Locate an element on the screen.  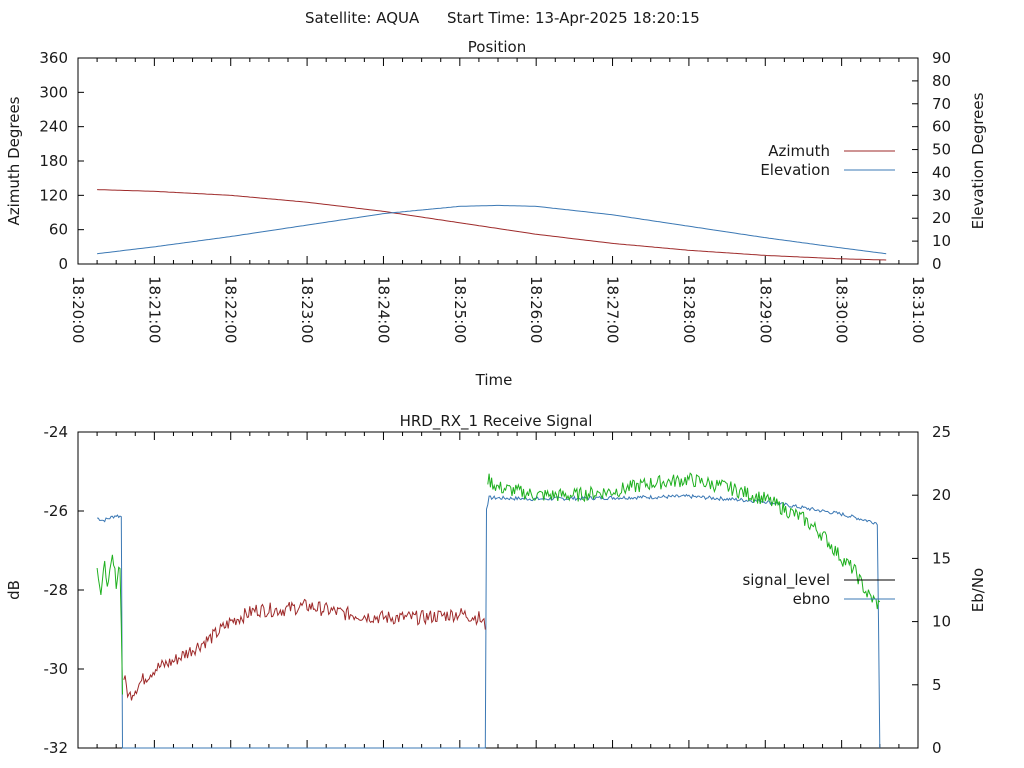
y2-tick-label: 40 is located at coordinates (941, 172).